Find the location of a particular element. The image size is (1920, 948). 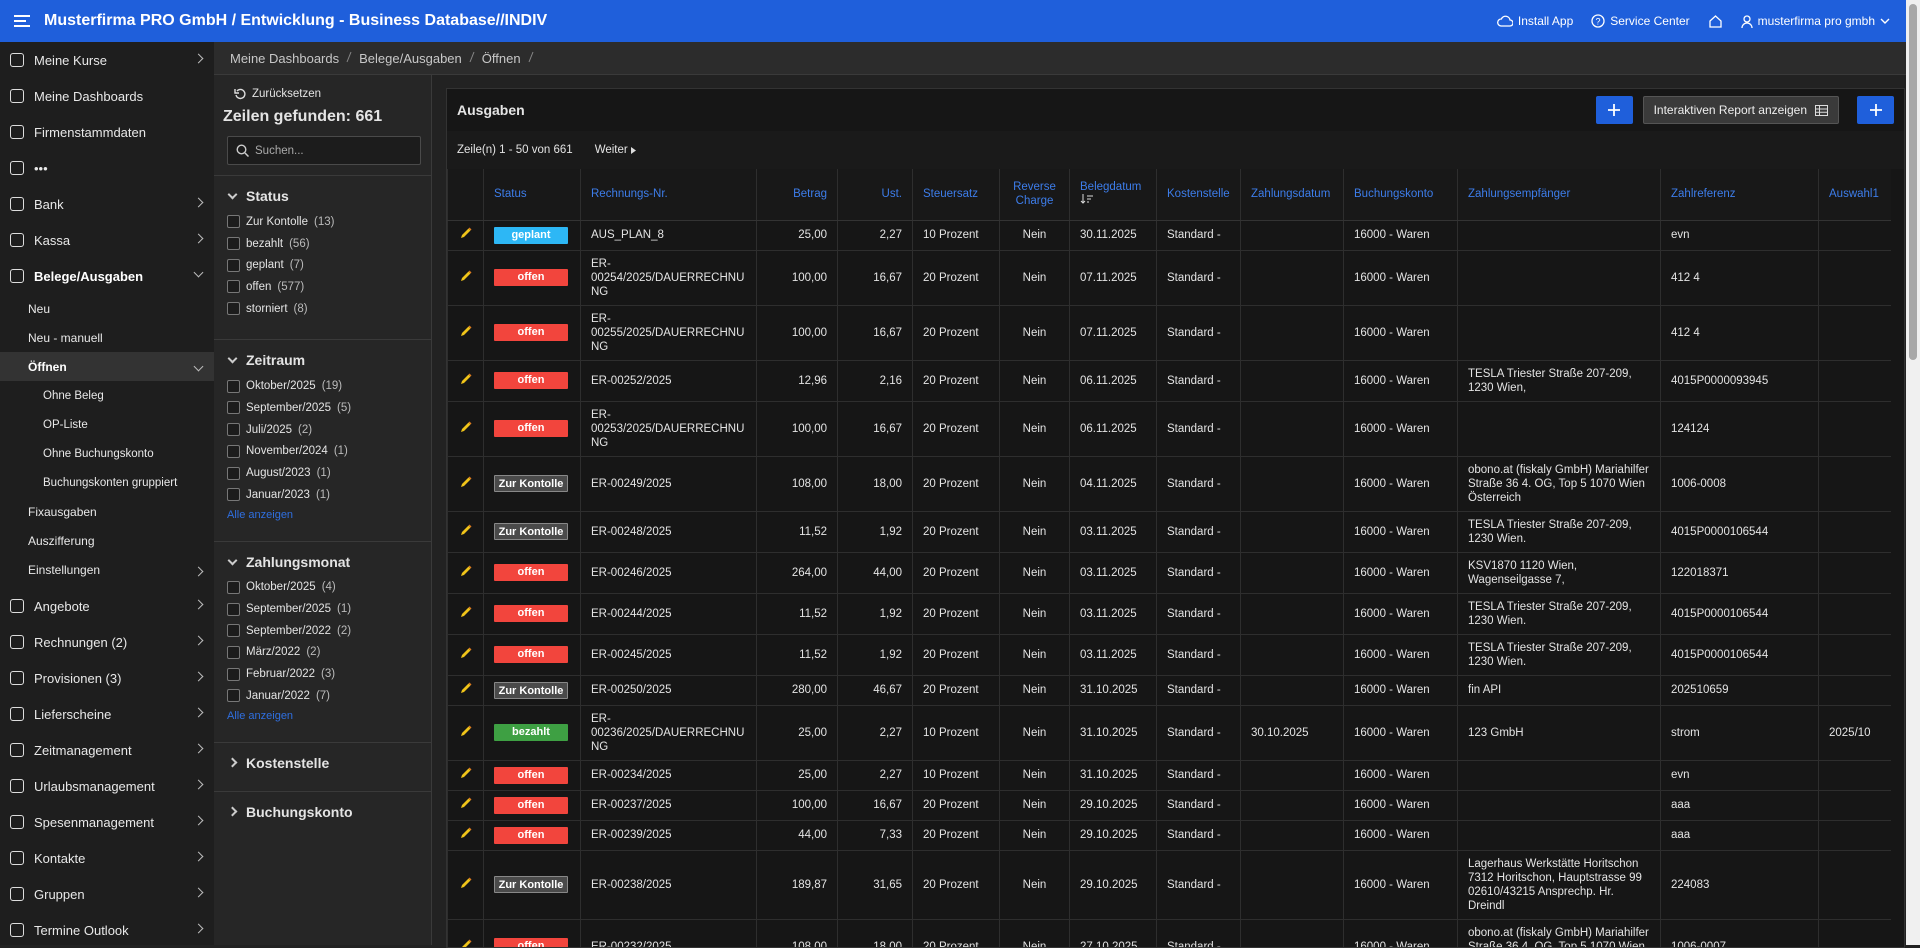

breadcrumb-item: Meine Dashboards is located at coordinates (284, 58).